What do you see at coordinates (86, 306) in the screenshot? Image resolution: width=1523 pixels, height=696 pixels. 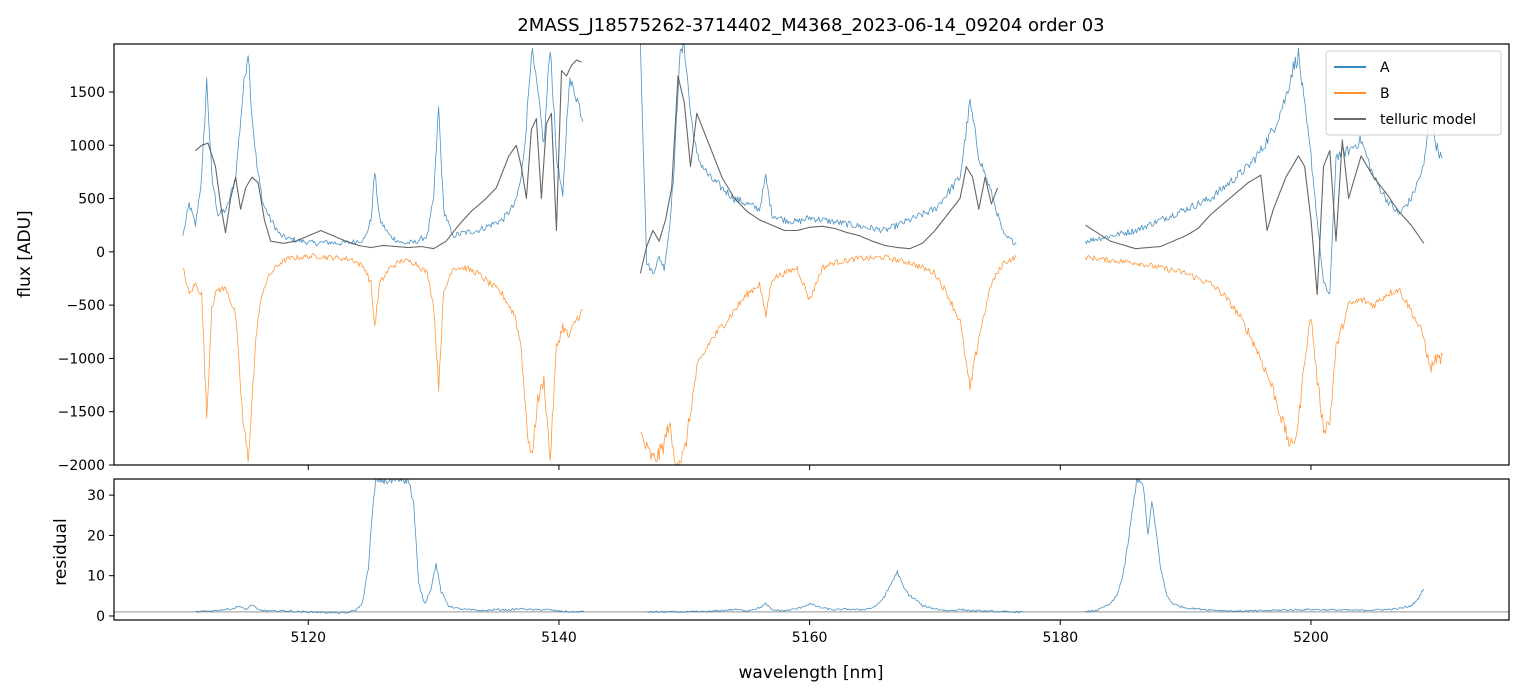 I see `flux-y-tick-label: −500` at bounding box center [86, 306].